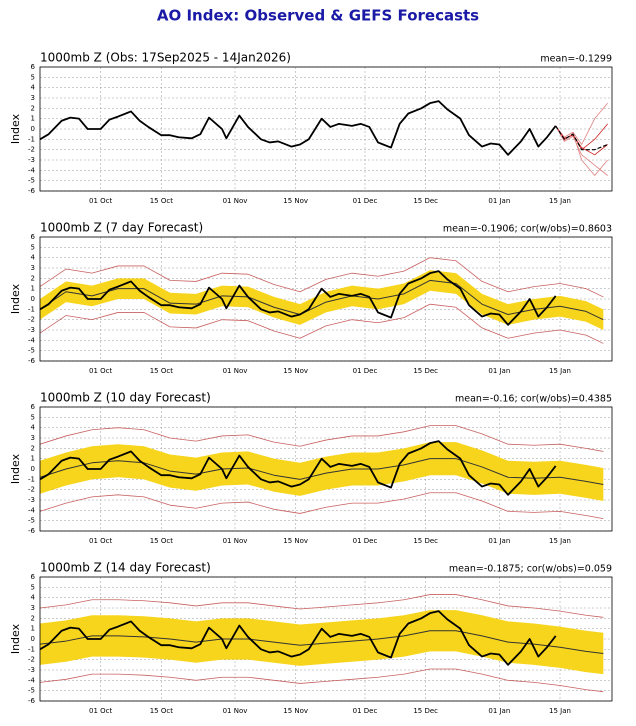 The image size is (636, 726). I want to click on panel-title: 1000mb Z (14 day Forecast), so click(125, 568).